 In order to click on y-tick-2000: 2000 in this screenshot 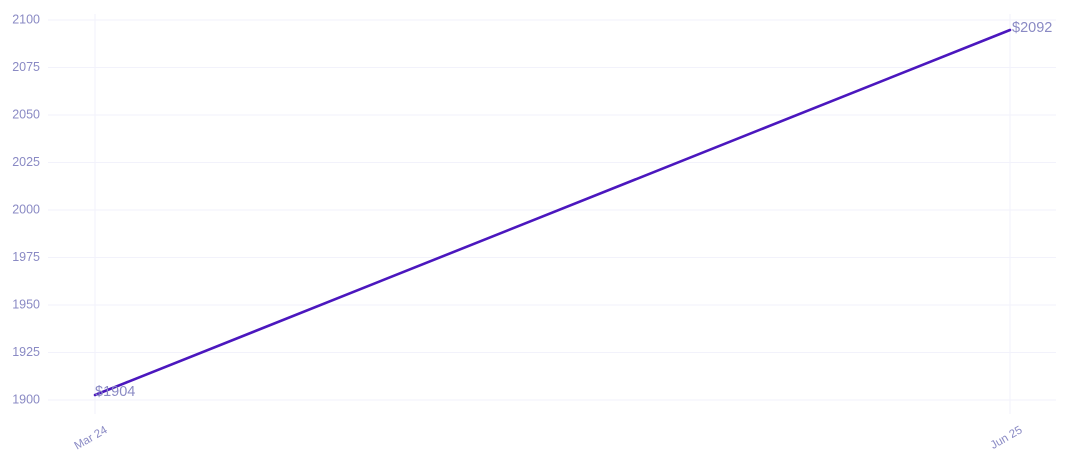, I will do `click(26, 209)`.